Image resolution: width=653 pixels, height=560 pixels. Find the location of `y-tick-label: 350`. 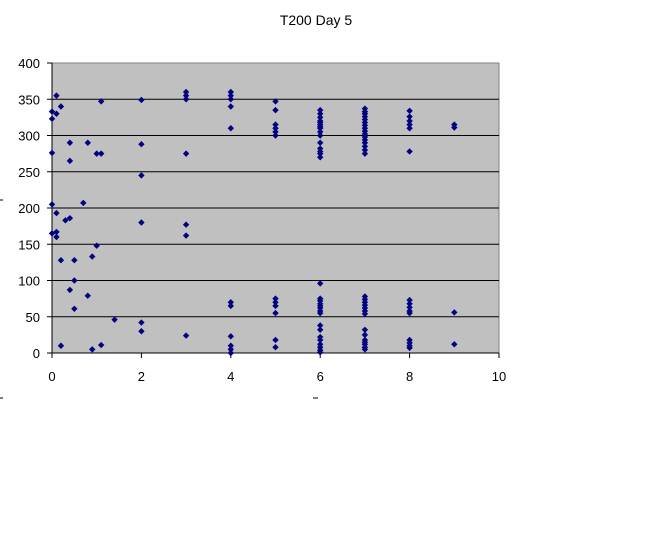

y-tick-label: 350 is located at coordinates (29, 99).